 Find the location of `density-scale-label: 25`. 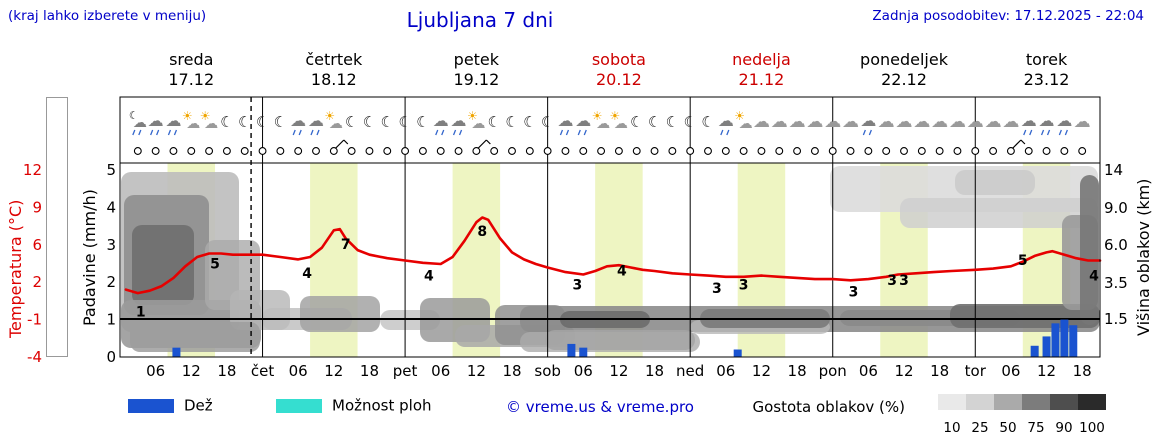

density-scale-label: 25 is located at coordinates (980, 428).